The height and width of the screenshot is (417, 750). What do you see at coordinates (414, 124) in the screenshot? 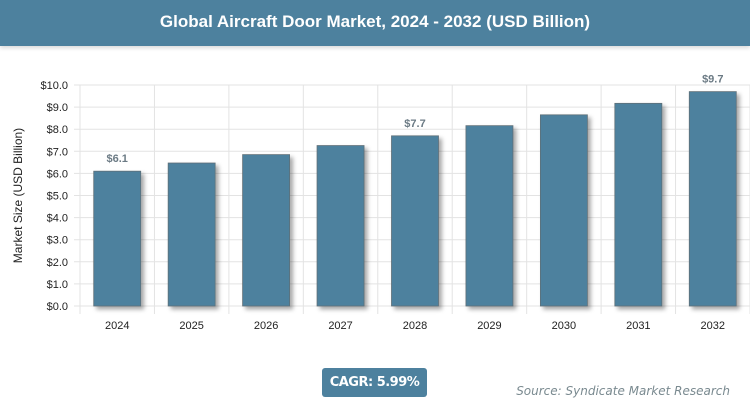
I see `data-label: $7.7` at bounding box center [414, 124].